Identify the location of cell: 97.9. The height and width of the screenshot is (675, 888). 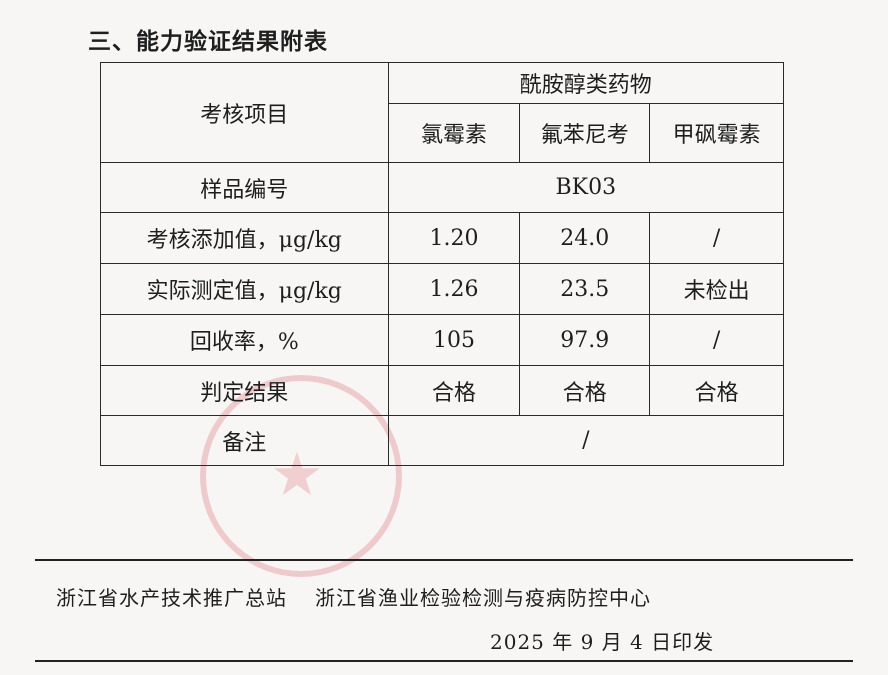
(585, 340).